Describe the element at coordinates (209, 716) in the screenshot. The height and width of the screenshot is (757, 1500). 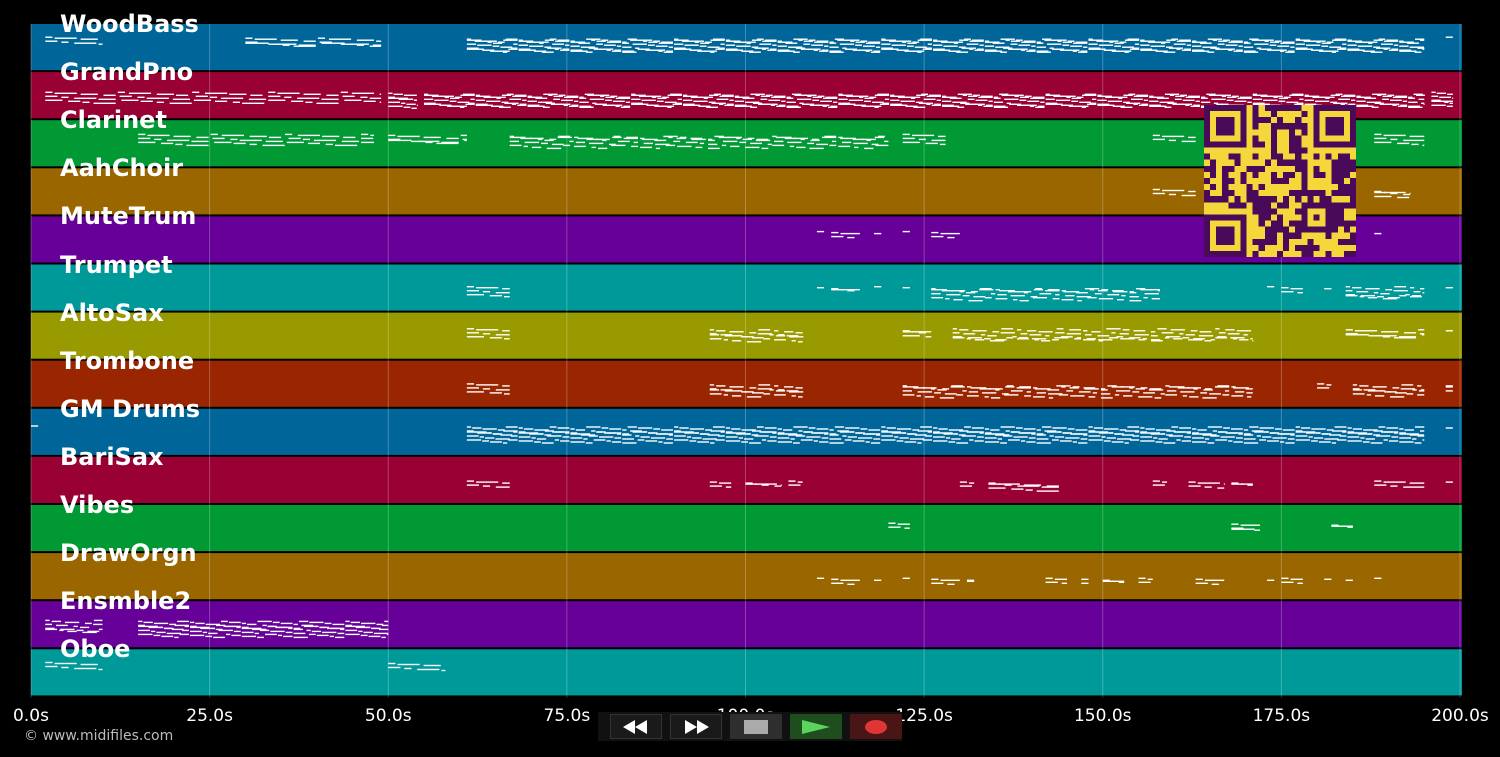
I see `time-tick-label: 25.0s` at that location.